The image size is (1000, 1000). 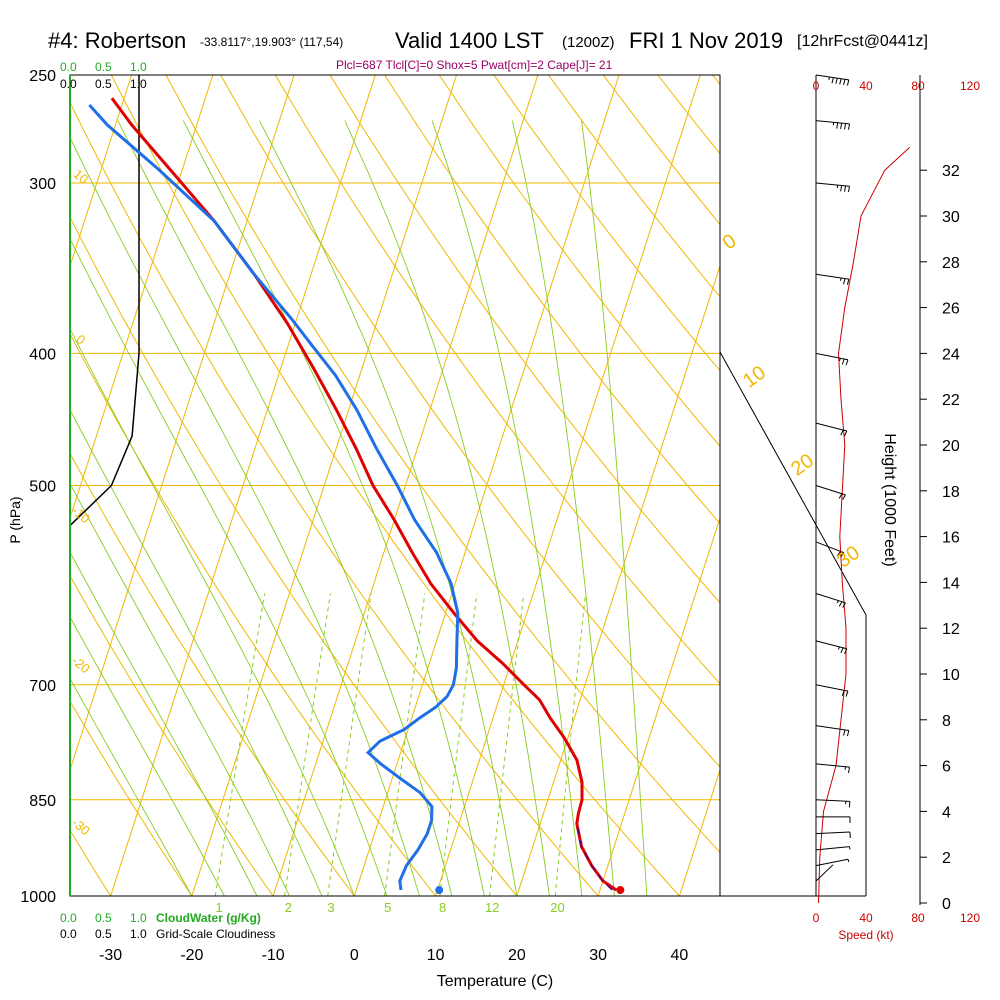 What do you see at coordinates (951, 675) in the screenshot?
I see `height-tick-label: 10` at bounding box center [951, 675].